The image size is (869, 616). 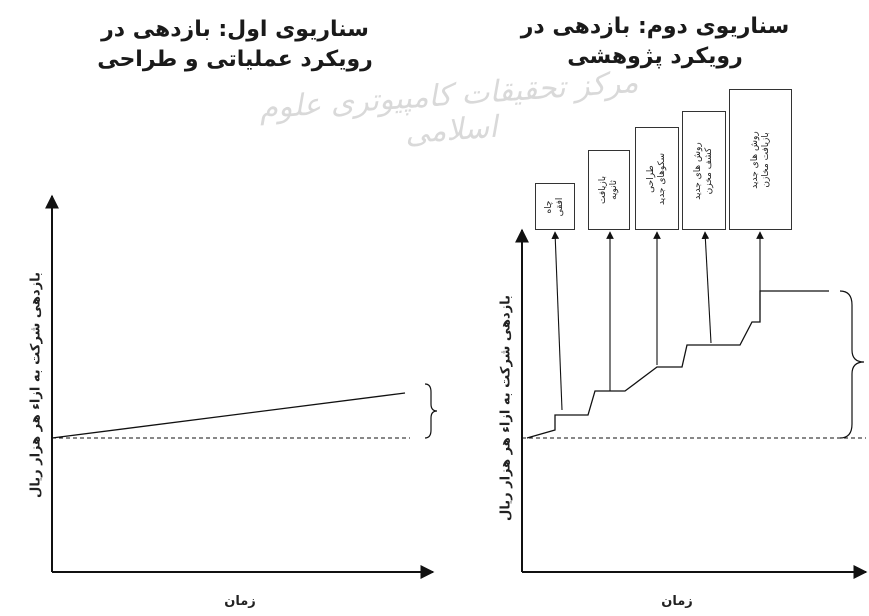 I want to click on left-return-line, so click(x=228, y=415).